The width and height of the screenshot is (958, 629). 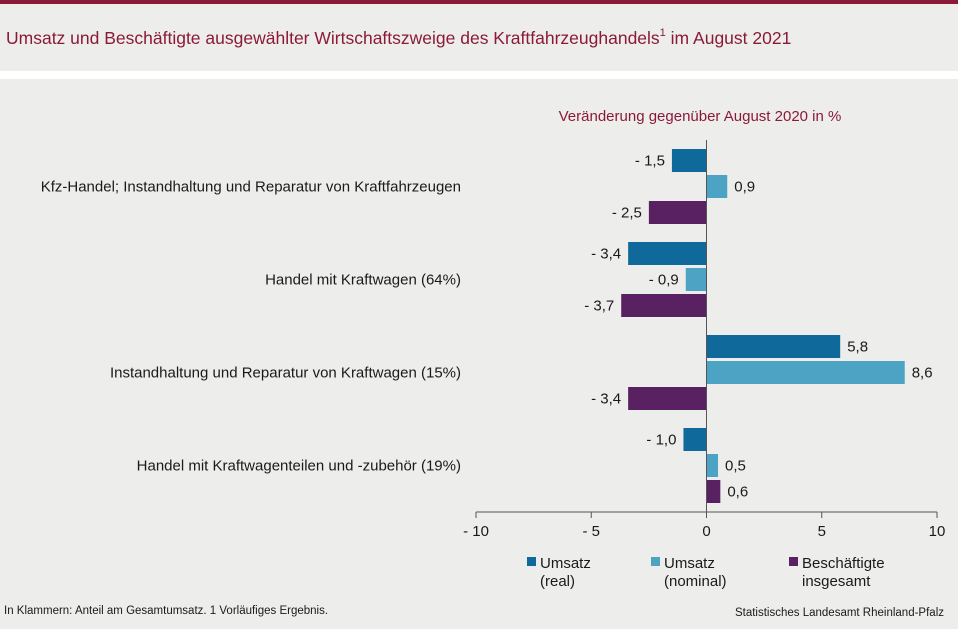 What do you see at coordinates (836, 581) in the screenshot?
I see `legend-label: insgesamt` at bounding box center [836, 581].